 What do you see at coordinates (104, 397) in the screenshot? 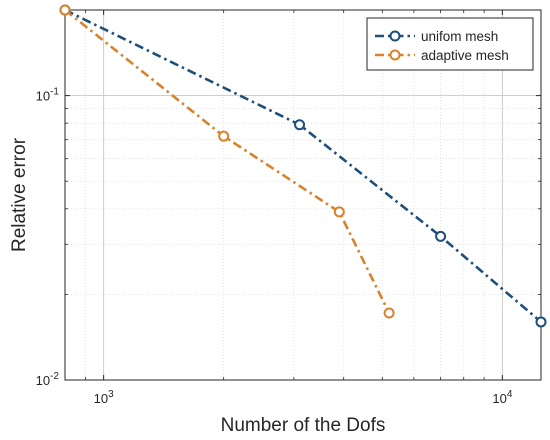
I see `x-tick-label: 10³` at bounding box center [104, 397].